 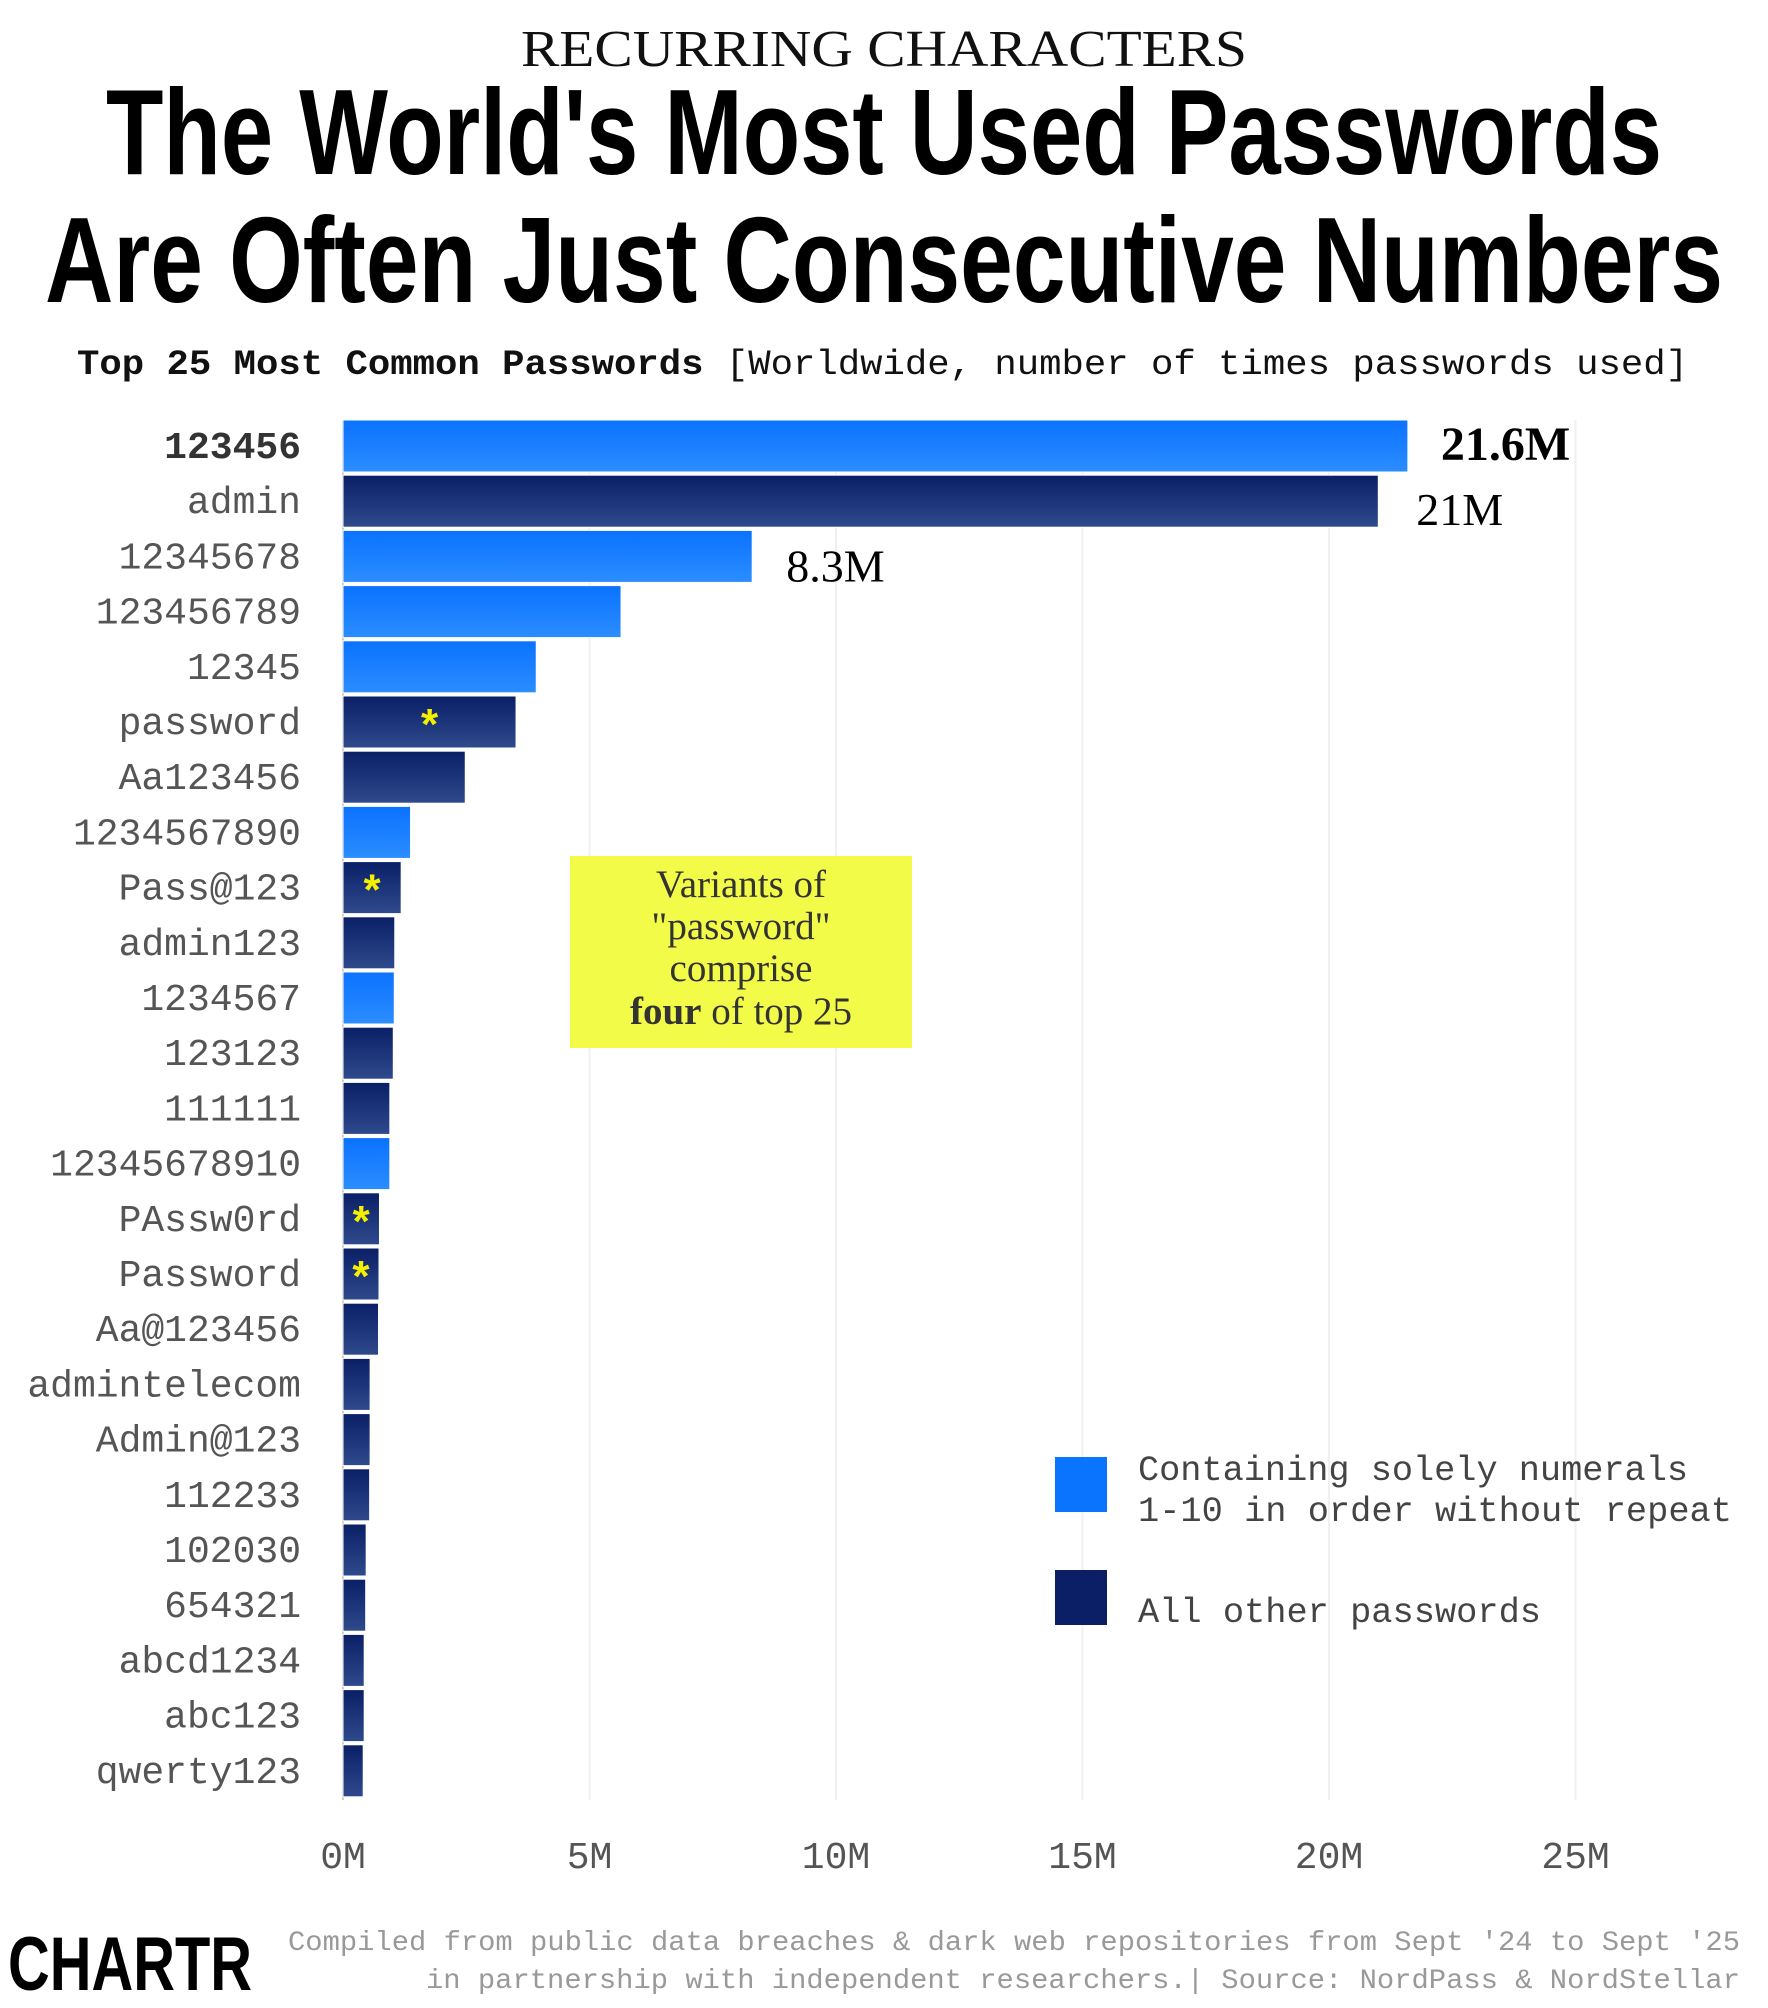 I want to click on category-label: abcd1234, so click(x=210, y=1662).